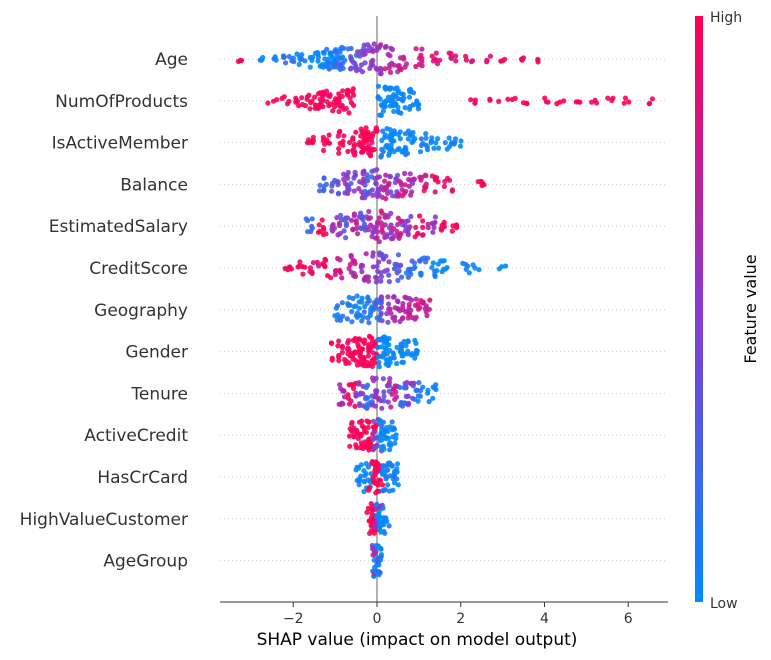  What do you see at coordinates (460, 619) in the screenshot?
I see `x-tick-label: 2` at bounding box center [460, 619].